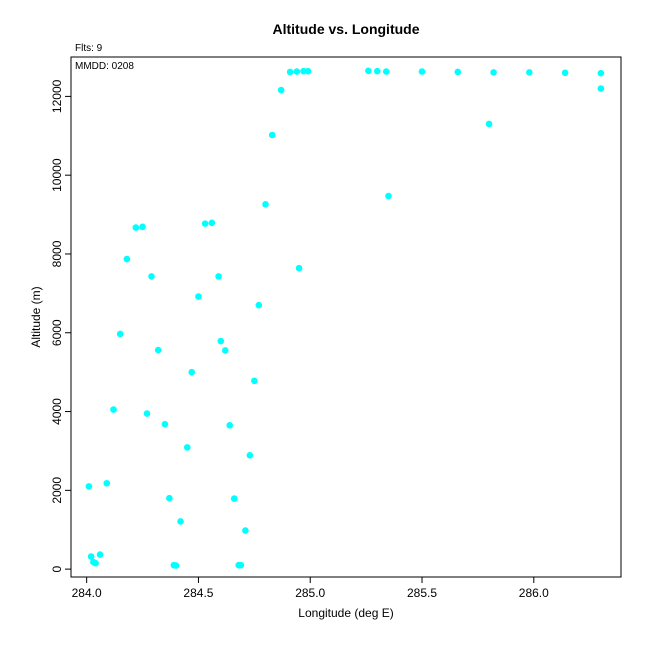 The image size is (650, 650). What do you see at coordinates (36, 316) in the screenshot?
I see `y-axis-label: Altitude (m)` at bounding box center [36, 316].